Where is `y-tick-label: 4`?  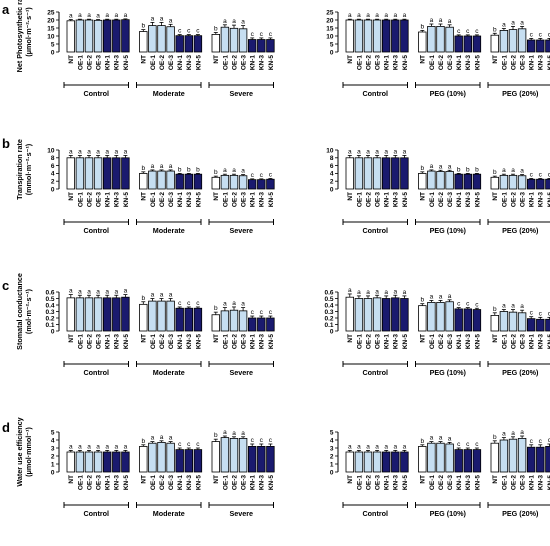 y-tick-label: 4 is located at coordinates (53, 440).